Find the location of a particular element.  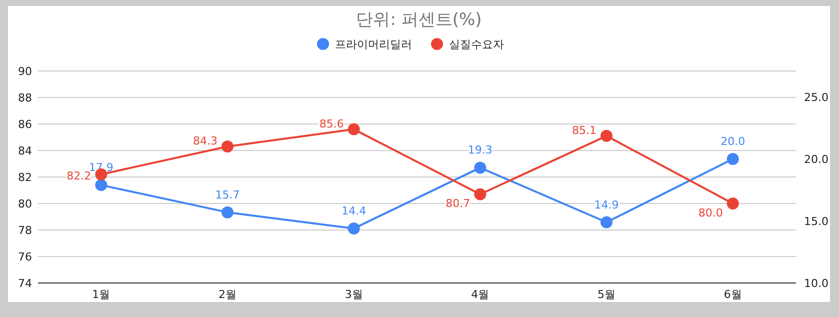

data-label: 80.7 is located at coordinates (458, 203).